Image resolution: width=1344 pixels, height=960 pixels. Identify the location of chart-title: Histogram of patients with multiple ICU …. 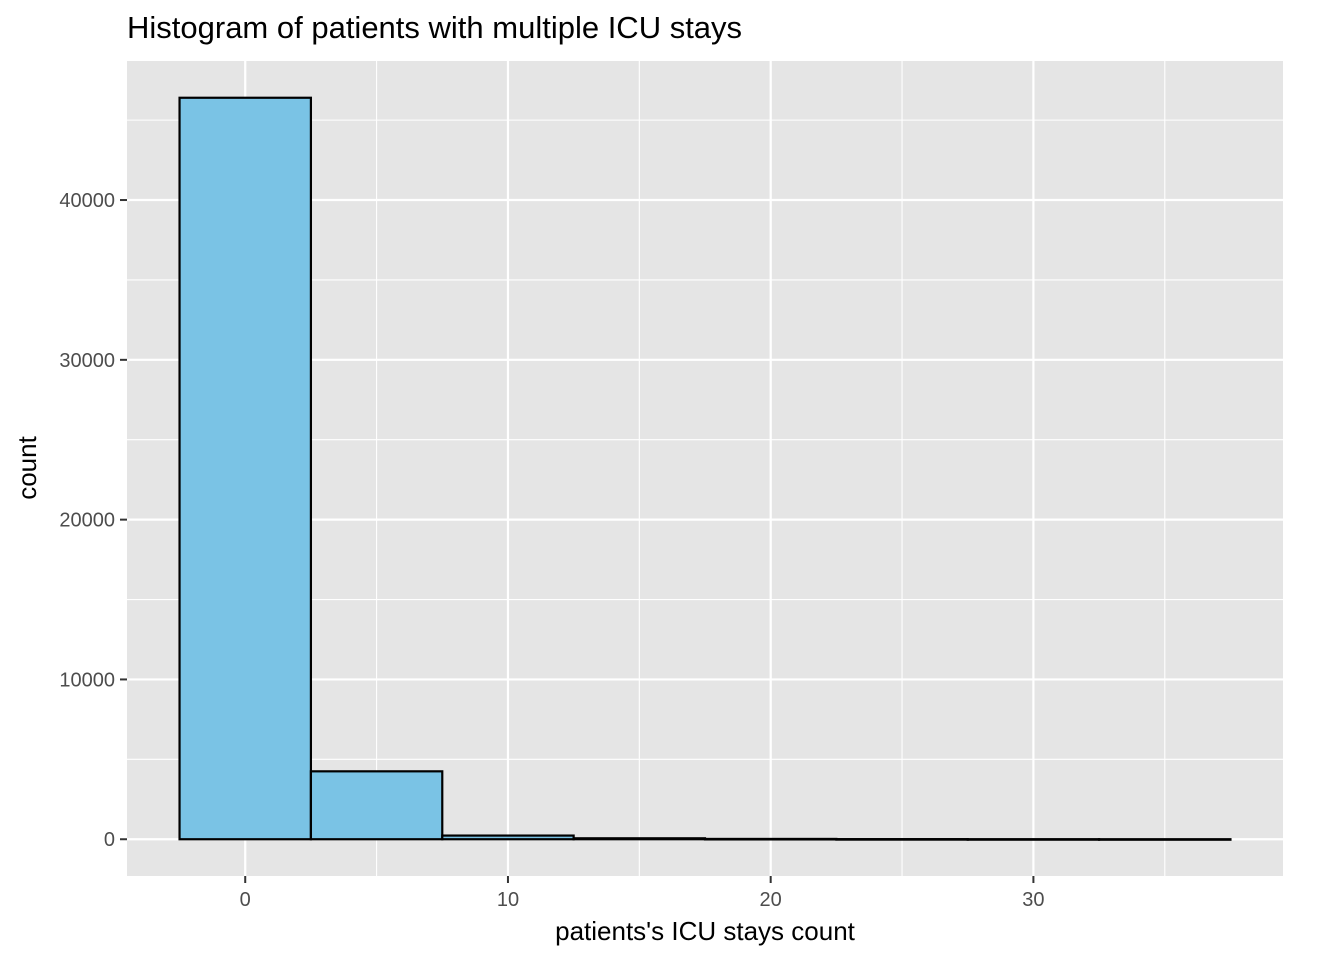
(434, 27).